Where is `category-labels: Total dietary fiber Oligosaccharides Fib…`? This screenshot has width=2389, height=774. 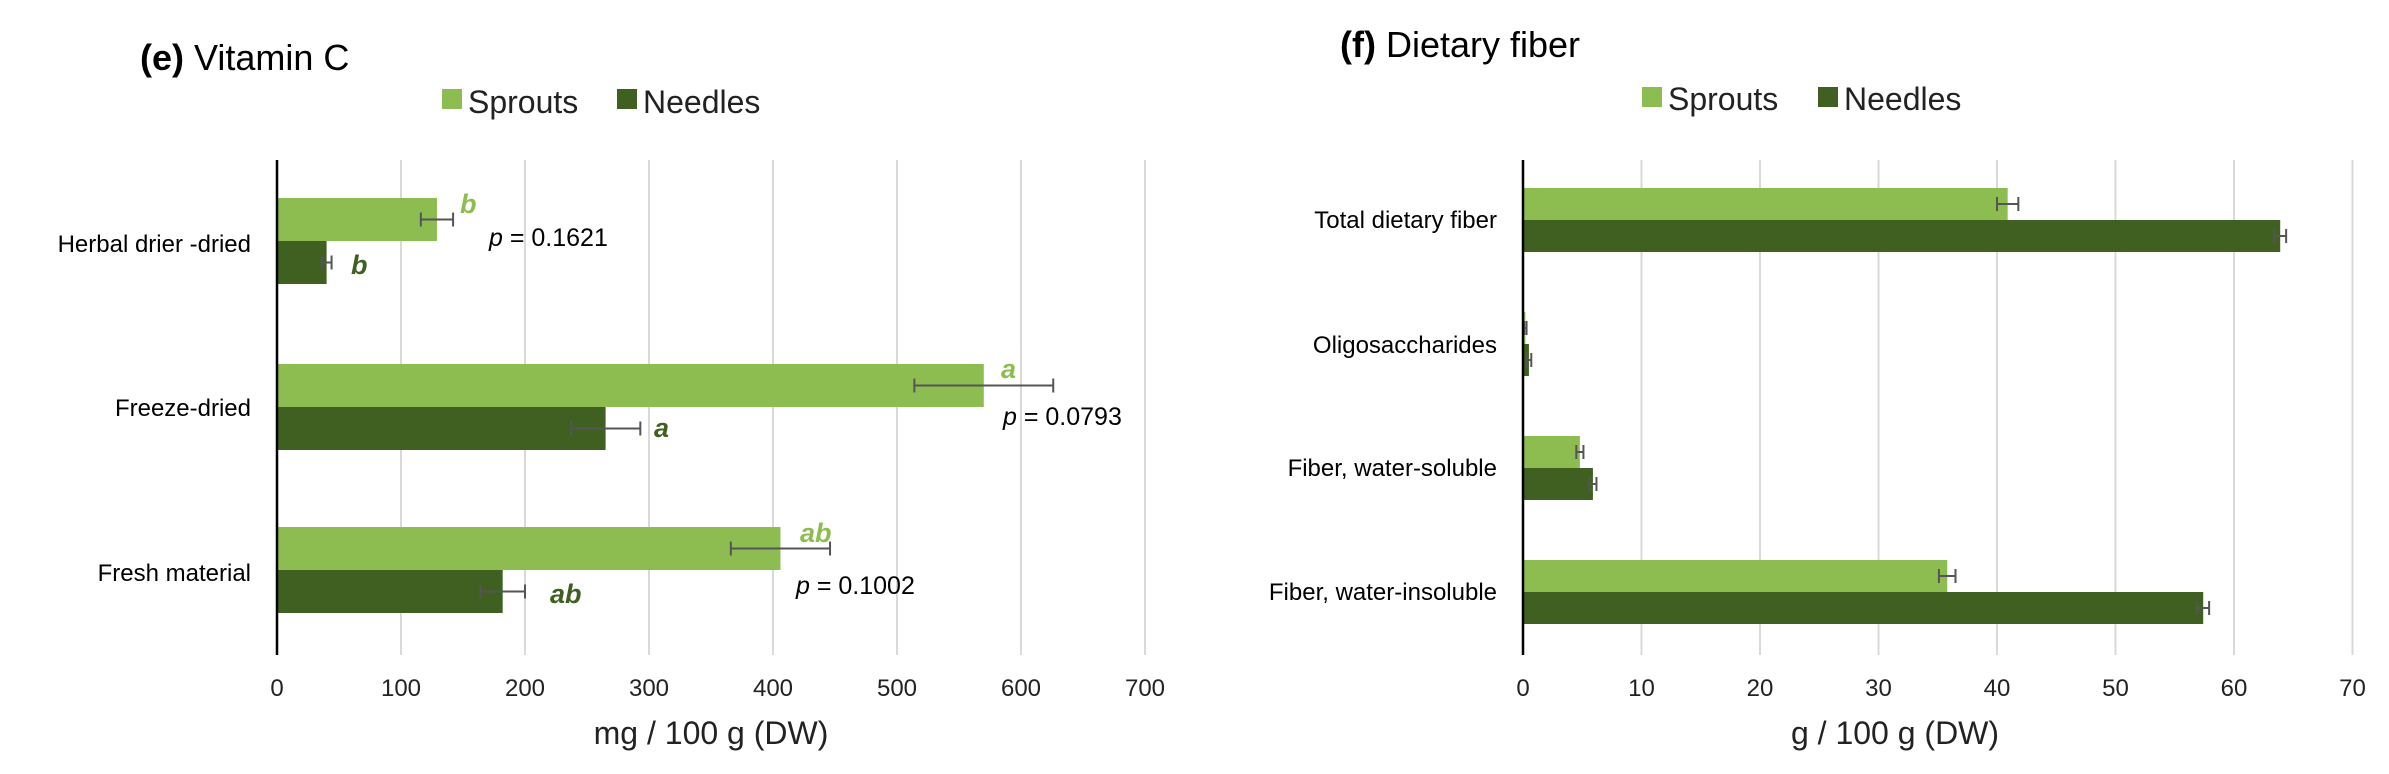
category-labels: Total dietary fiber Oligosaccharides Fib… is located at coordinates (1383, 406).